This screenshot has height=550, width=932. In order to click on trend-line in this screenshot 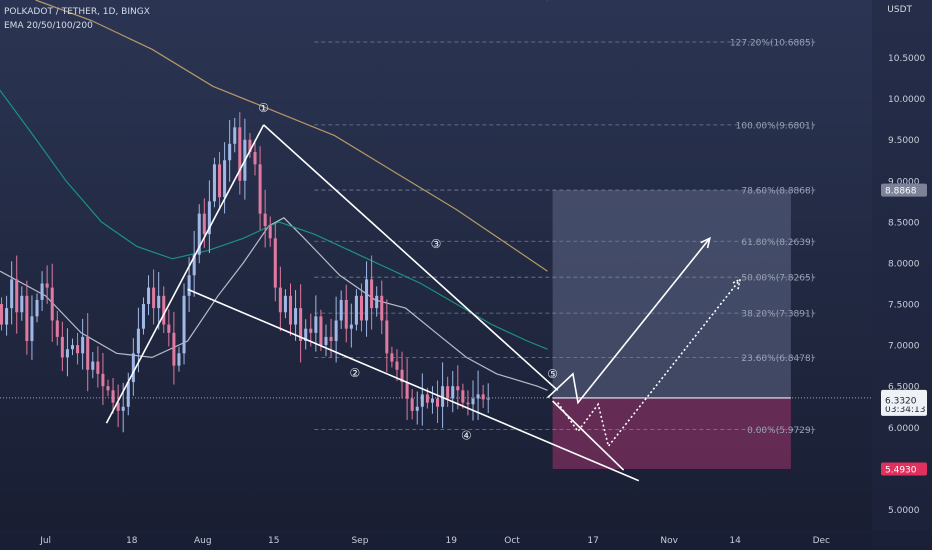, I will do `click(185, 274)`.